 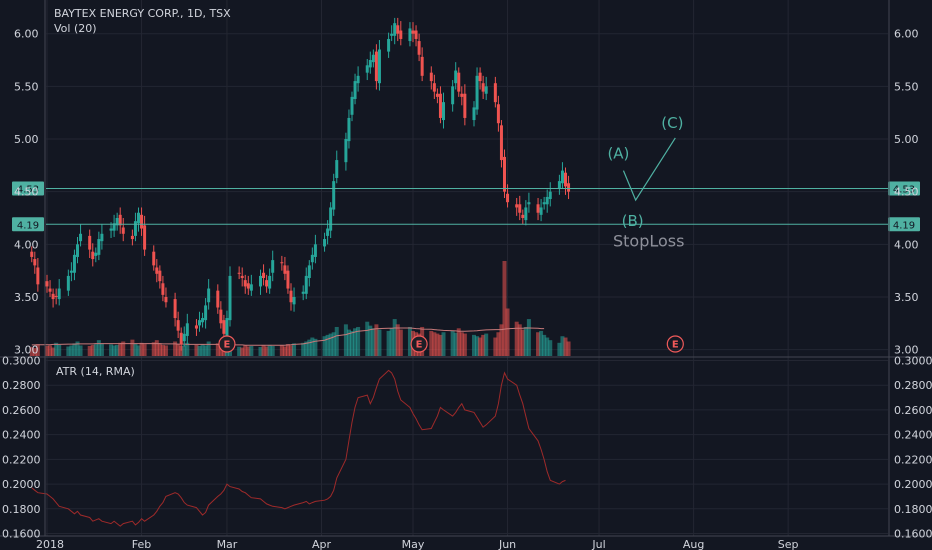 What do you see at coordinates (466, 206) in the screenshot?
I see `horizontal-levels: 4.53 4.53 4.19 4.19` at bounding box center [466, 206].